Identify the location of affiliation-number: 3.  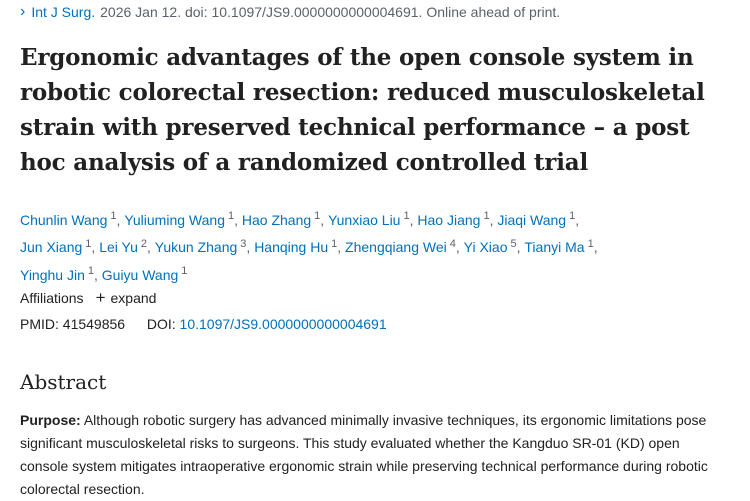
(243, 243).